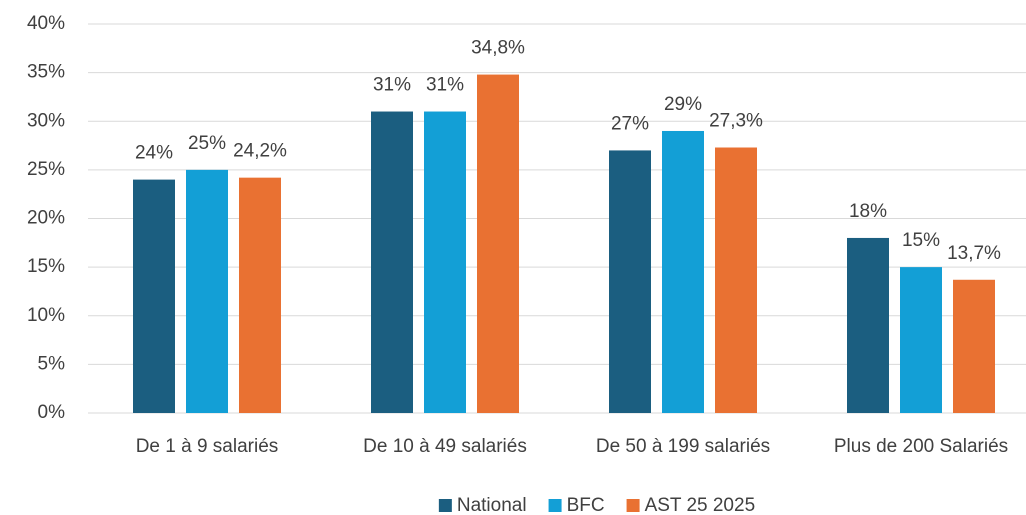  I want to click on data-label: 25%, so click(207, 143).